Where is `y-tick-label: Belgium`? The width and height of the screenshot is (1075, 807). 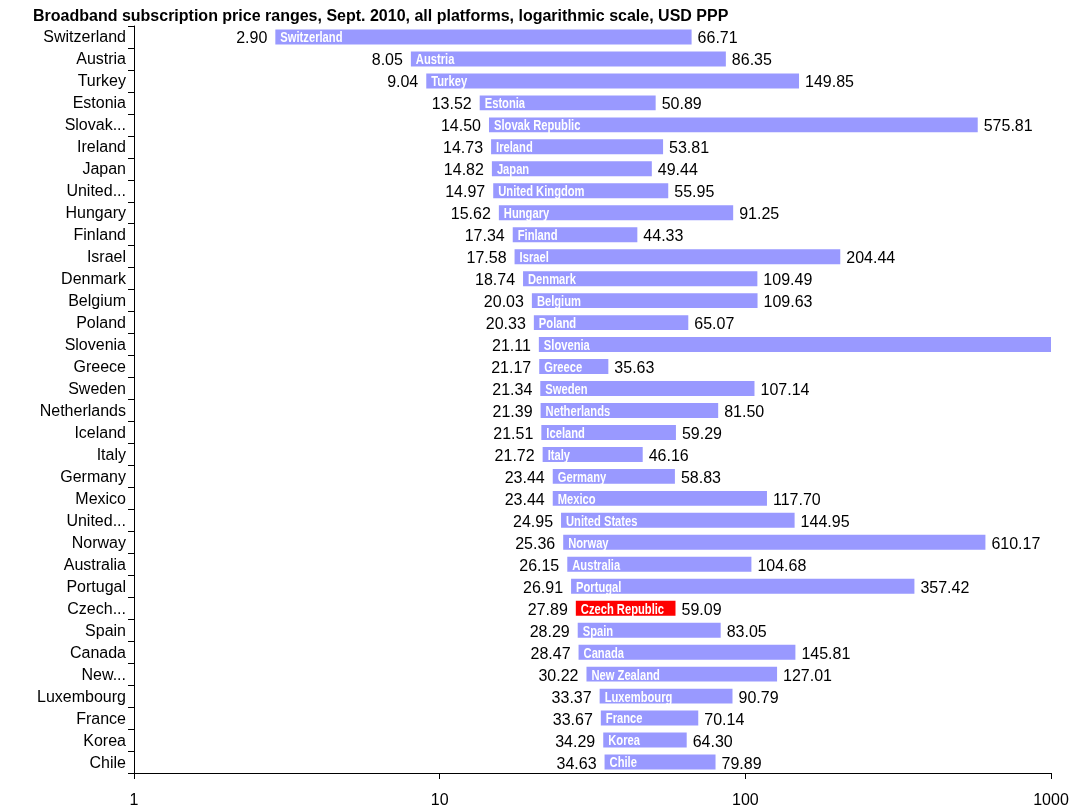 y-tick-label: Belgium is located at coordinates (97, 301).